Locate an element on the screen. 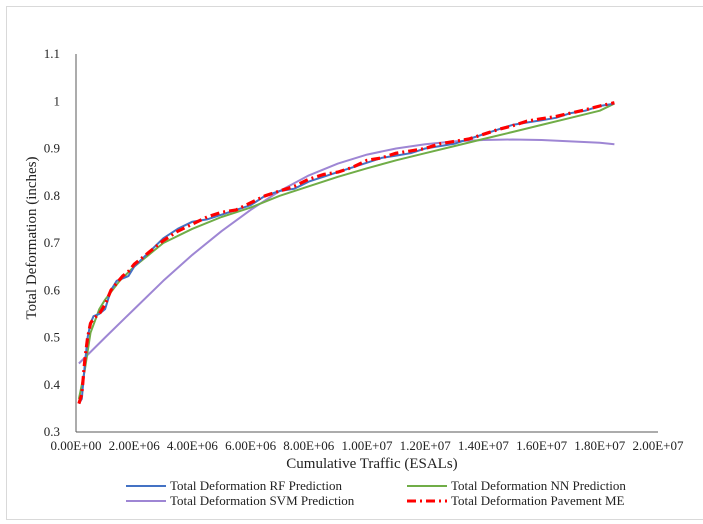 This screenshot has width=703, height=524. x-tick-label: 2.00E+06 is located at coordinates (135, 445).